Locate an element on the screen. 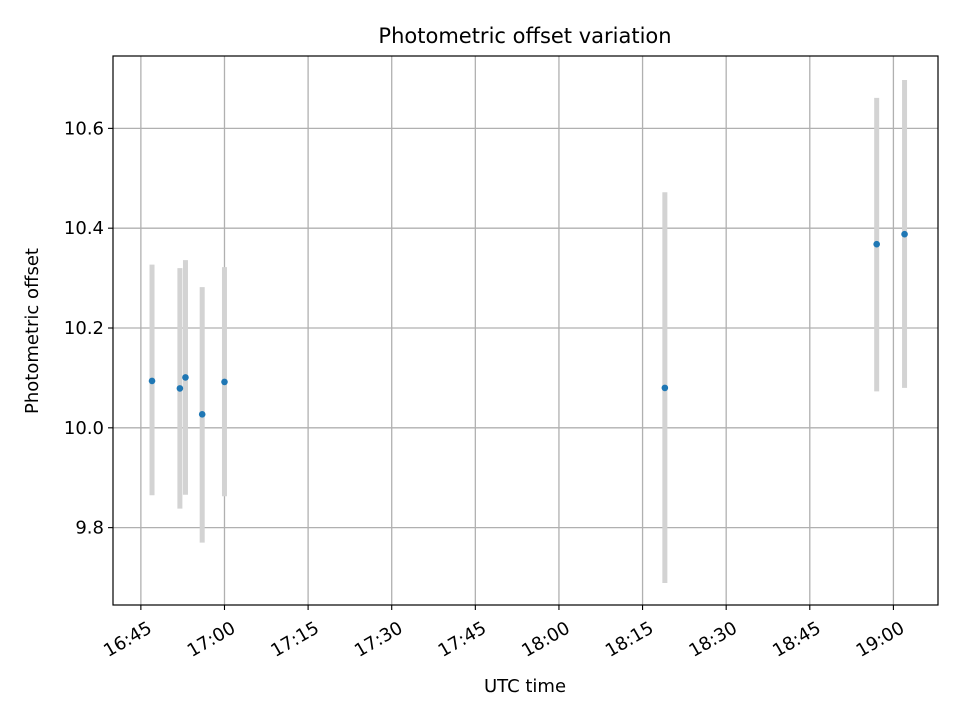  y-tick-label: 10.2 is located at coordinates (84, 328).